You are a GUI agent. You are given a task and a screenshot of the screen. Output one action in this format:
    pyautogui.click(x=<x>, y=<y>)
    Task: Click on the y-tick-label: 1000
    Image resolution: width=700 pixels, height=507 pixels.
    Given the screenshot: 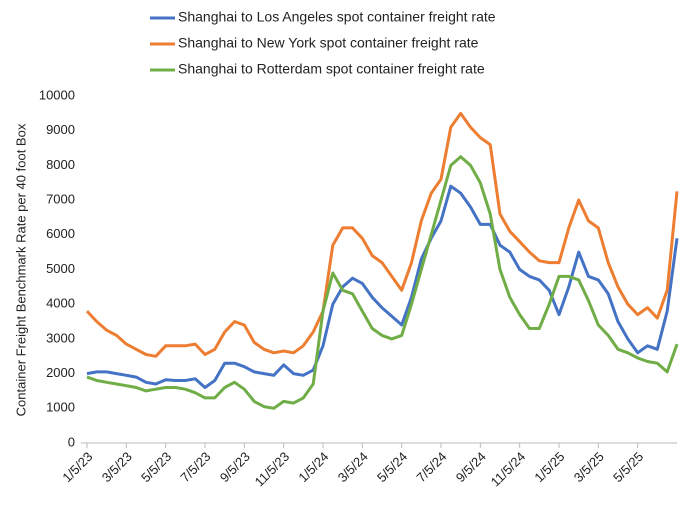 What is the action you would take?
    pyautogui.click(x=60, y=407)
    